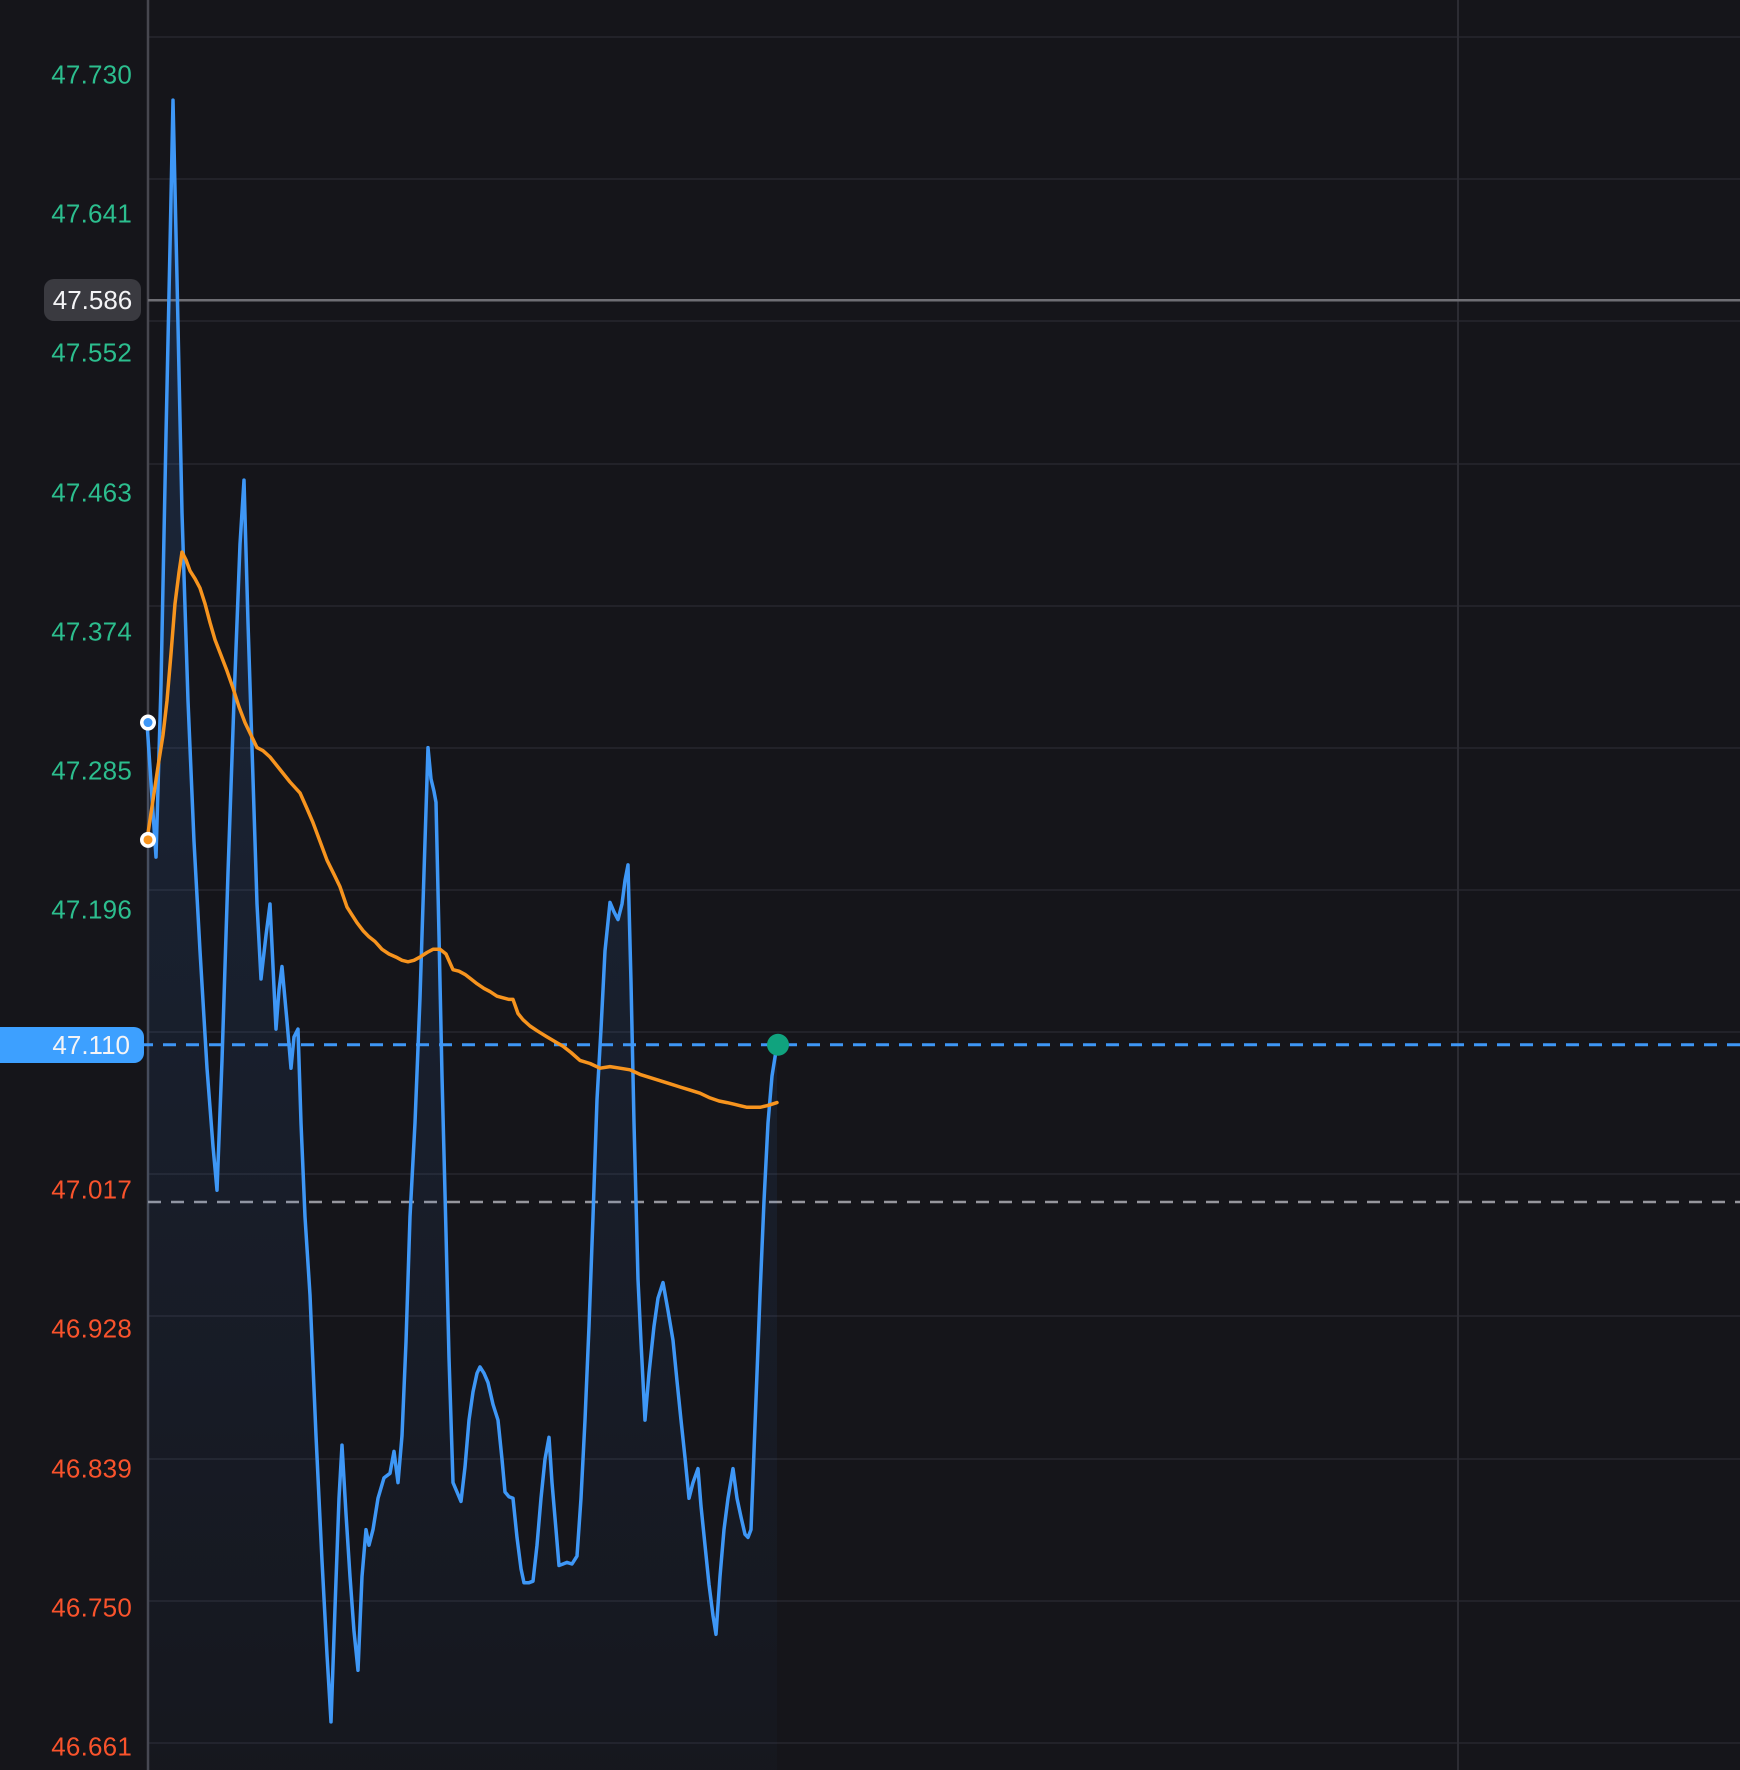  Describe the element at coordinates (148, 840) in the screenshot. I see `ma-start-dot` at that location.